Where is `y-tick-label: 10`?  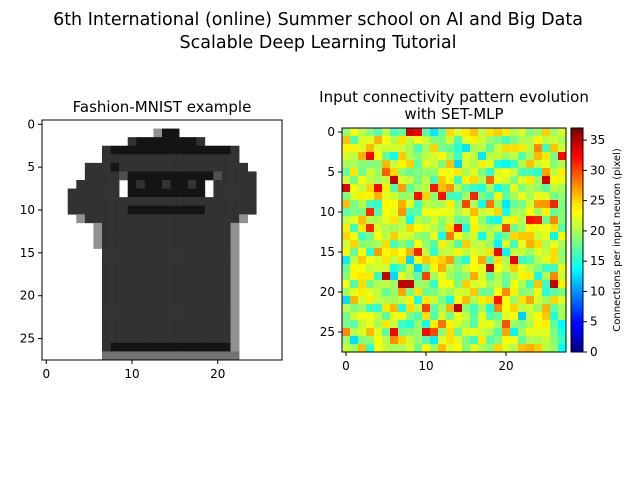
y-tick-label: 10 is located at coordinates (327, 212).